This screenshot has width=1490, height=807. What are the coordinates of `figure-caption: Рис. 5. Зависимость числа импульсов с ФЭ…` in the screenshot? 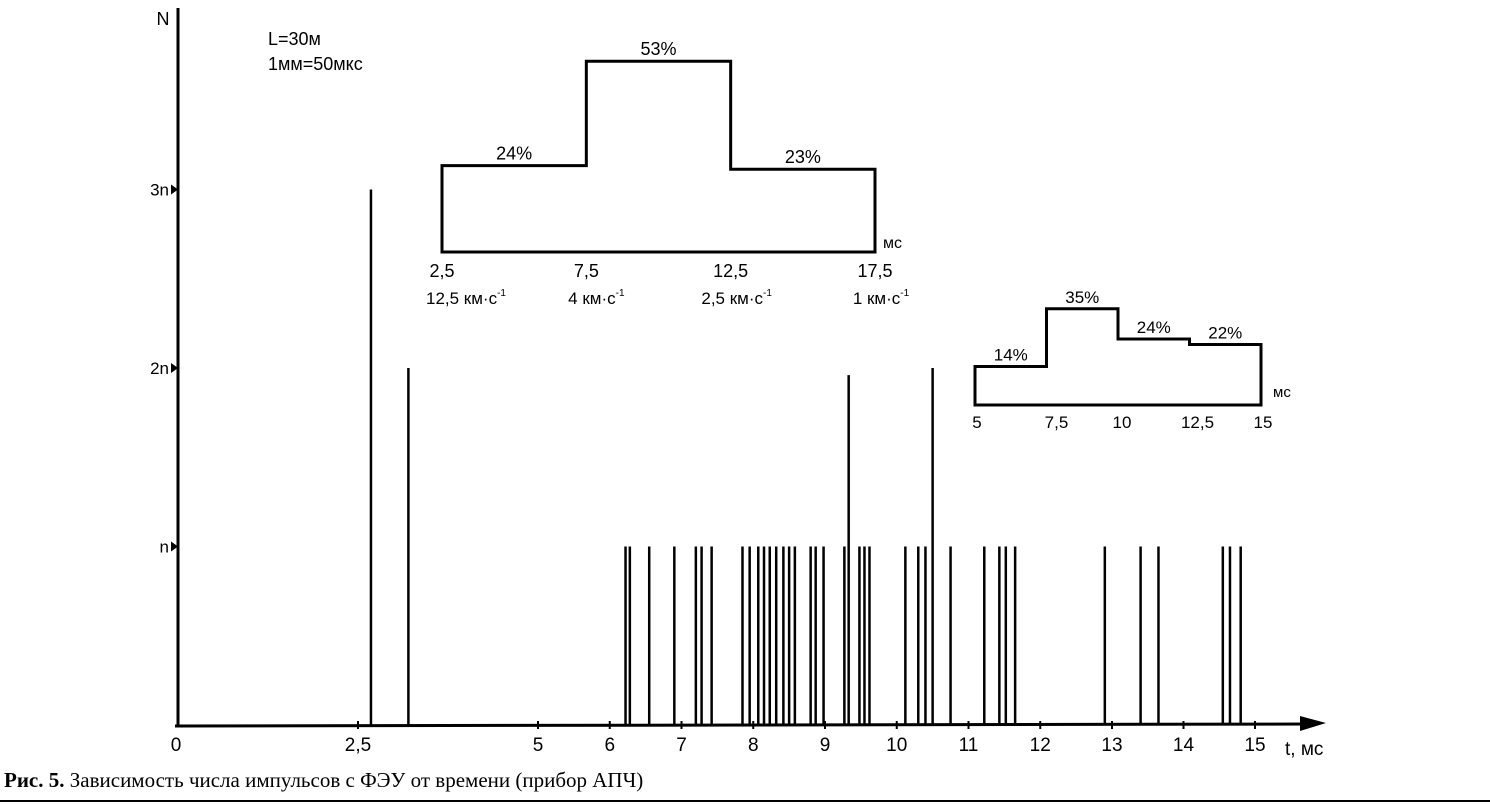 It's located at (323, 780).